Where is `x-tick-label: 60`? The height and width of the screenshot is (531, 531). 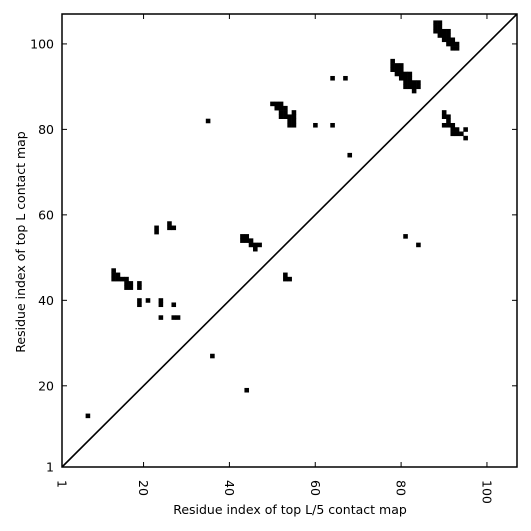
x-tick-label: 60 is located at coordinates (315, 488).